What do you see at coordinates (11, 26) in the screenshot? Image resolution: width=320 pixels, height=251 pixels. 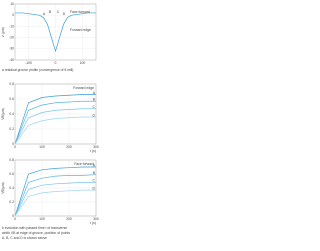 I see `y-tick-label: -10` at bounding box center [11, 26].